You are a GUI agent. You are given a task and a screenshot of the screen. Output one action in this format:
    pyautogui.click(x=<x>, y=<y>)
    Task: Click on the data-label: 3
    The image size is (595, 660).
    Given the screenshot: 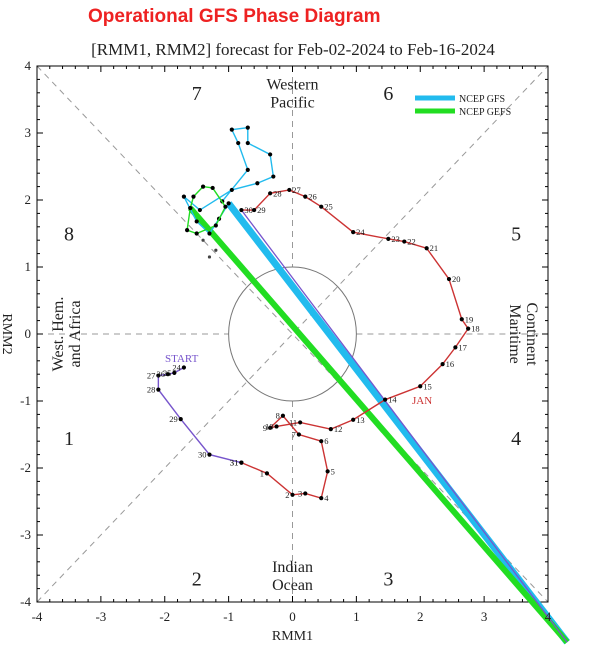 What is the action you would take?
    pyautogui.click(x=300, y=493)
    